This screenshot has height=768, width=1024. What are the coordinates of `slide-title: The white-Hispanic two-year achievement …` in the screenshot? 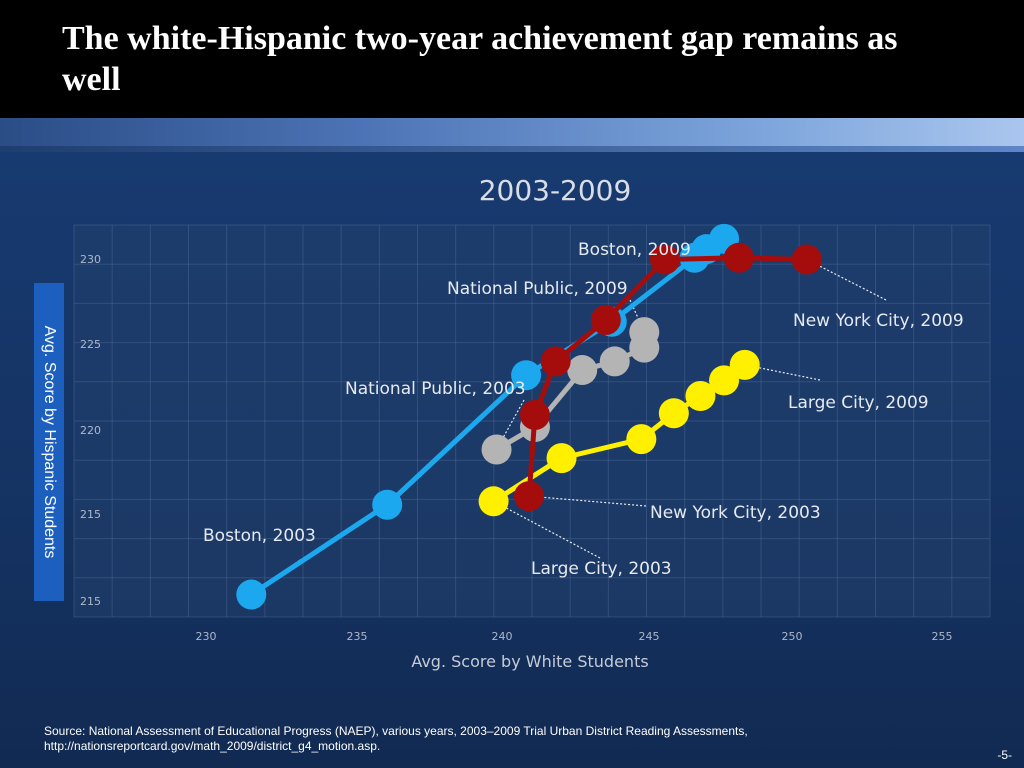 It's located at (480, 59).